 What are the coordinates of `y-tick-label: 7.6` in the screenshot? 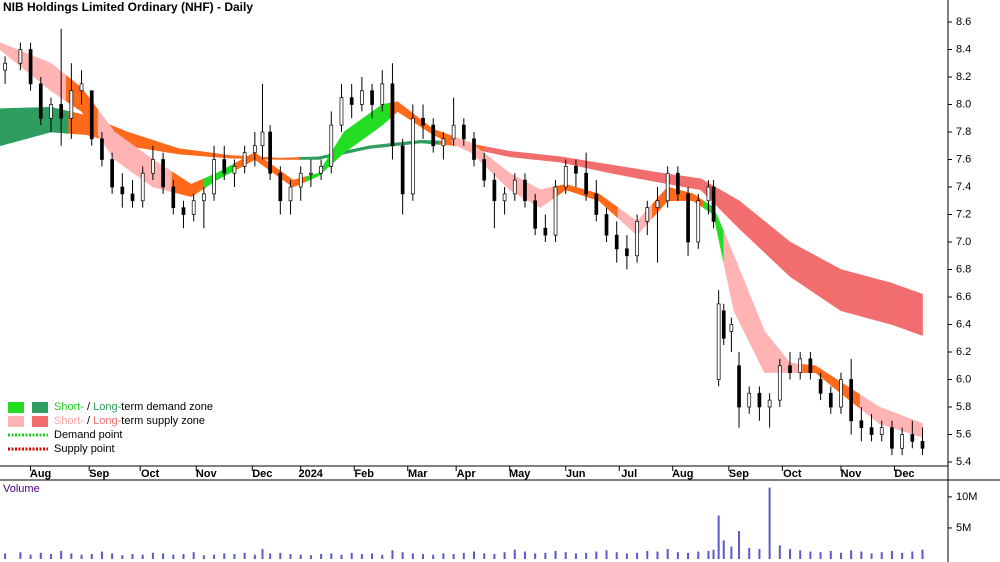 It's located at (963, 159).